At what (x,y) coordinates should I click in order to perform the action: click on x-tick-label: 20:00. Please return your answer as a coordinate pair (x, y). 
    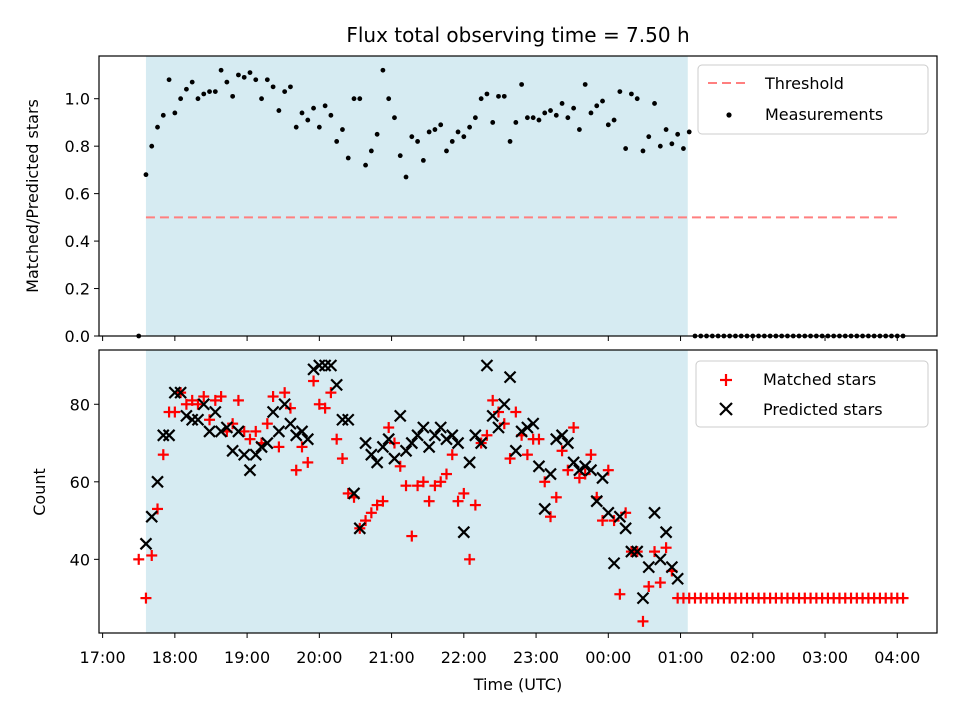
    Looking at the image, I should click on (319, 657).